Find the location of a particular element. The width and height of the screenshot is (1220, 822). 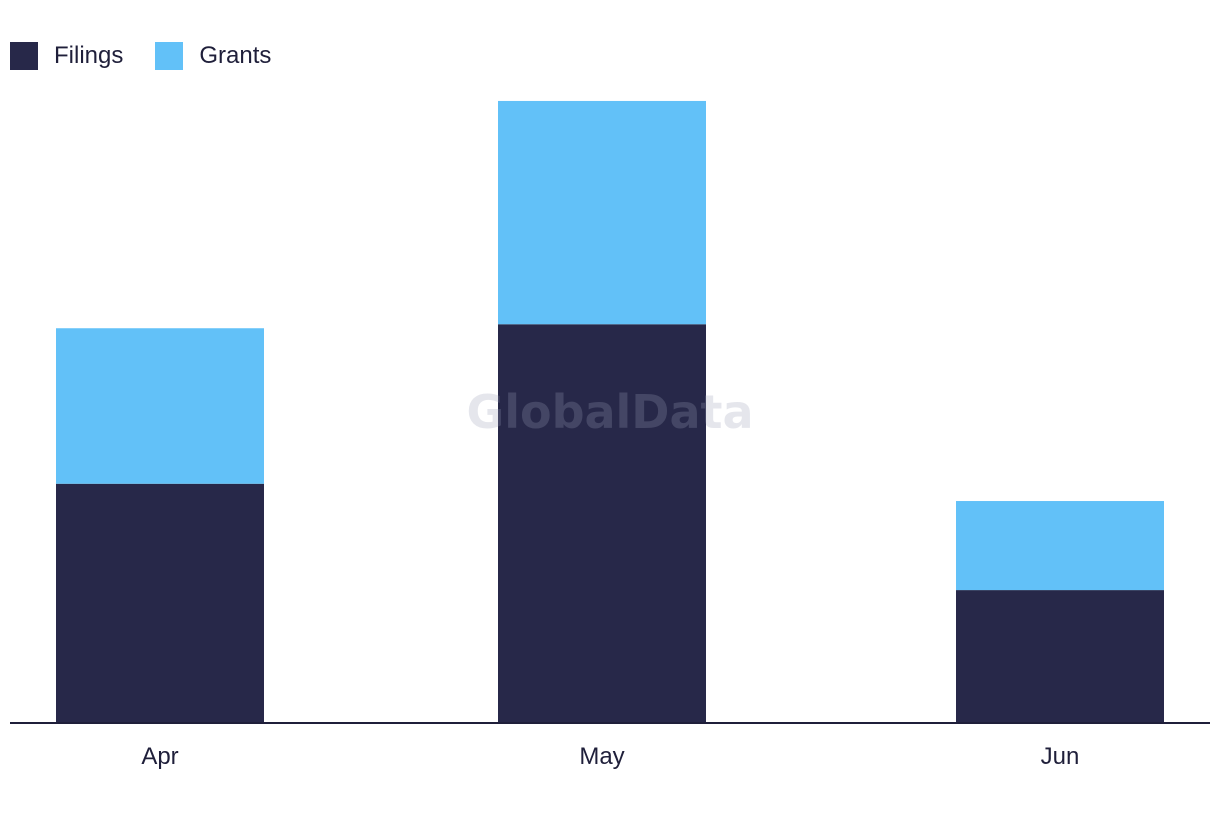

bar-grants-apr is located at coordinates (160, 406).